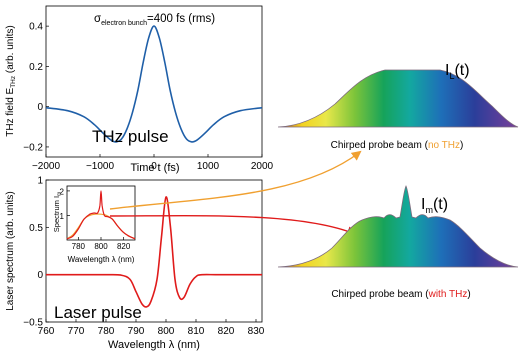  Describe the element at coordinates (98, 312) in the screenshot. I see `laser-pulse-label: Laser pulse` at that location.